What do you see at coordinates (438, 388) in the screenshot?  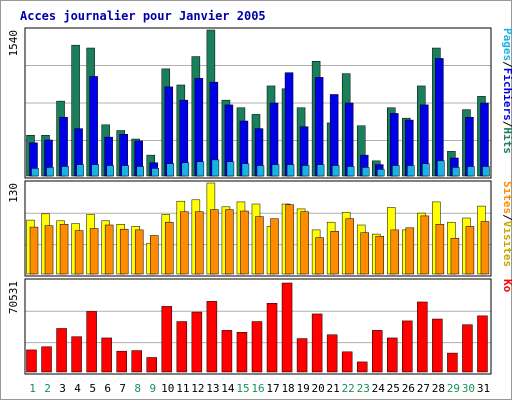 I see `x-tick-label: 28` at bounding box center [438, 388].